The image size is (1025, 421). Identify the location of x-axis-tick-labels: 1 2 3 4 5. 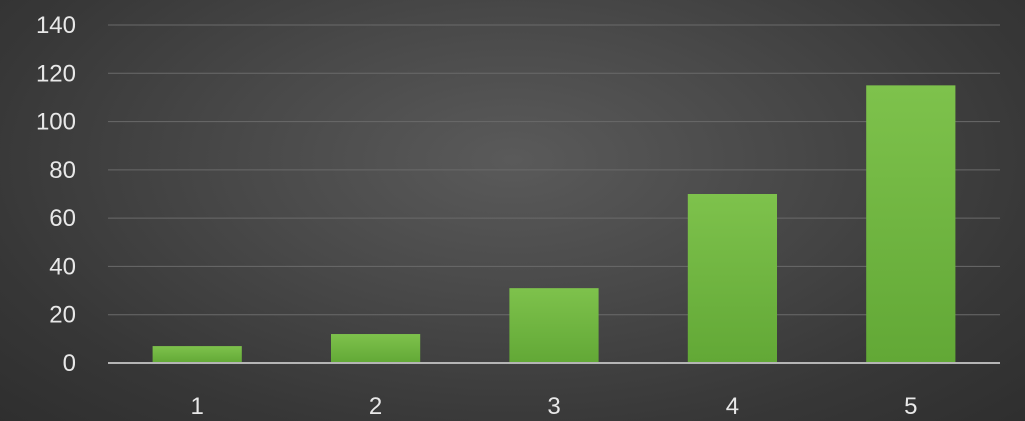
(554, 406).